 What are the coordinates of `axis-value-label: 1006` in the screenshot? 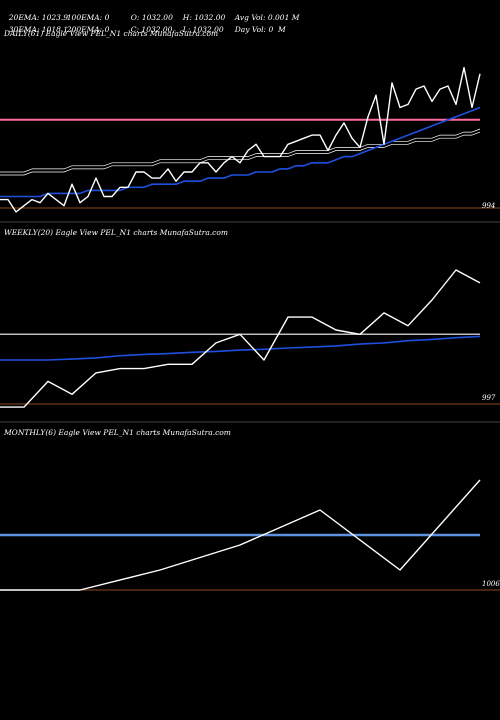 It's located at (491, 584).